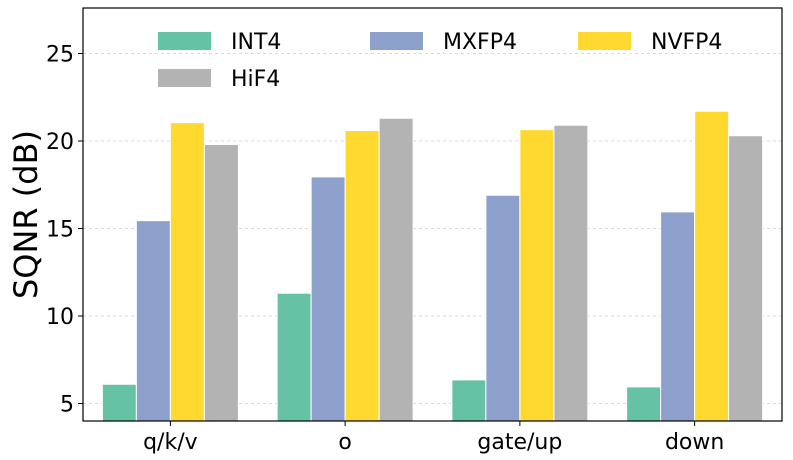 This screenshot has height=460, width=793. What do you see at coordinates (344, 442) in the screenshot?
I see `x-tick-label: o` at bounding box center [344, 442].